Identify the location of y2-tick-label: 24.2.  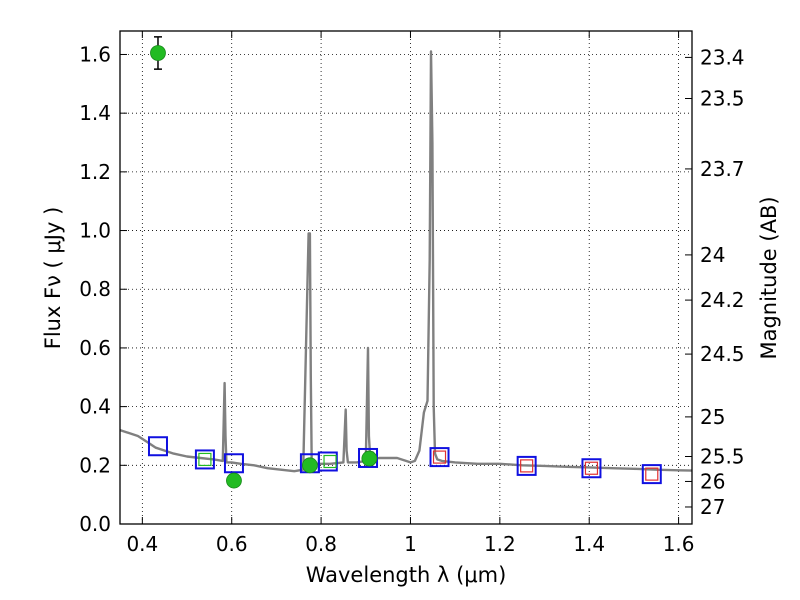
(722, 300).